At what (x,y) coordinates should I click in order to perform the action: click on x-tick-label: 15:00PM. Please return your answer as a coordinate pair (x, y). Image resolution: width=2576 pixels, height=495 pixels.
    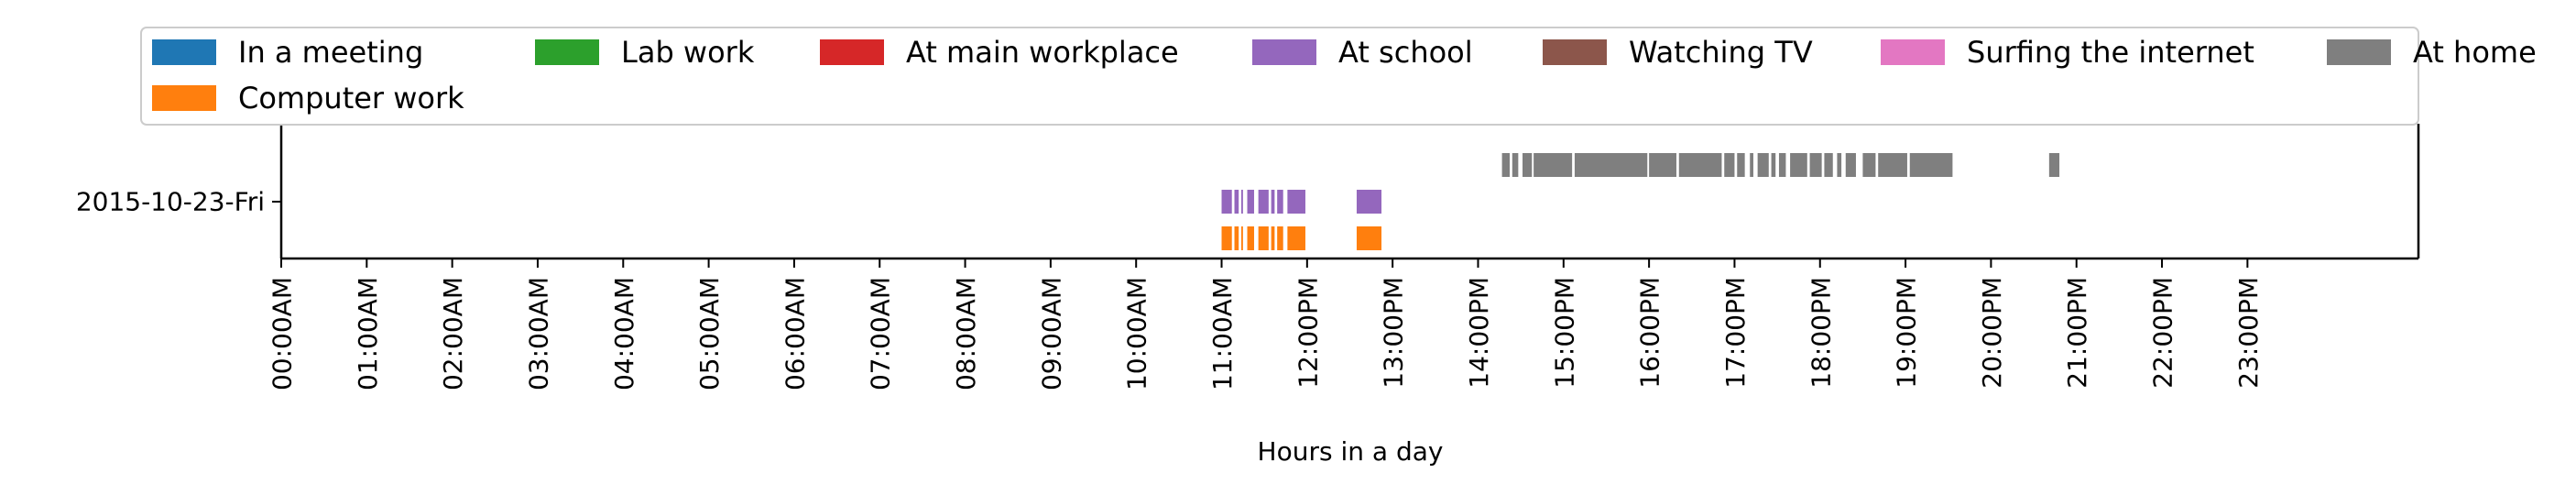
    Looking at the image, I should click on (1564, 333).